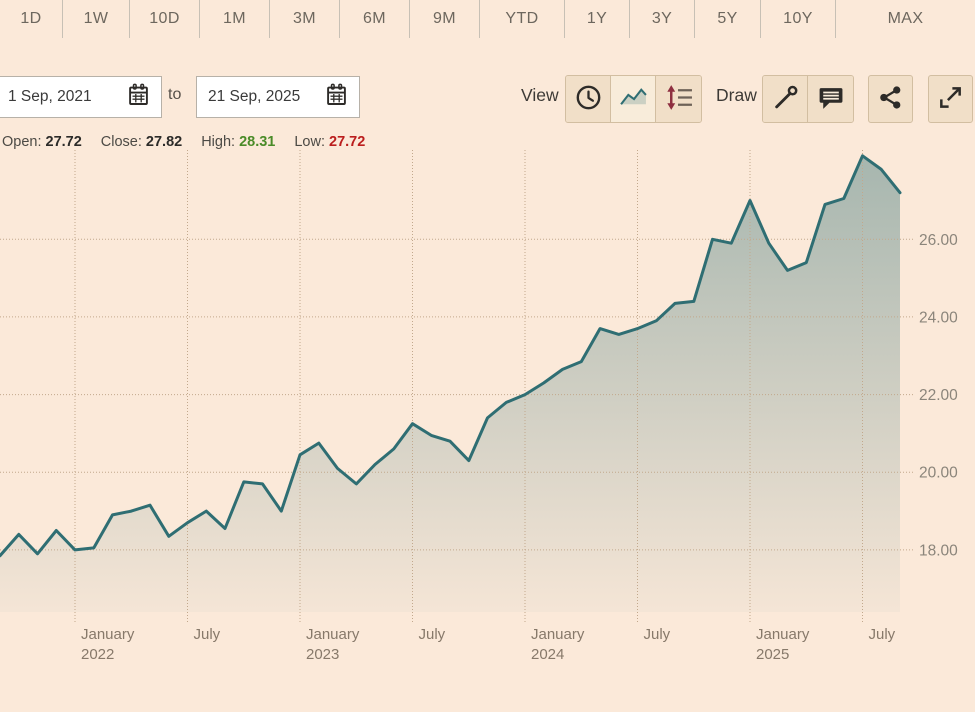 The width and height of the screenshot is (975, 712). I want to click on chart-controls: 1 Sep, 2021 to 21 Sep, 2025, so click(487, 99).